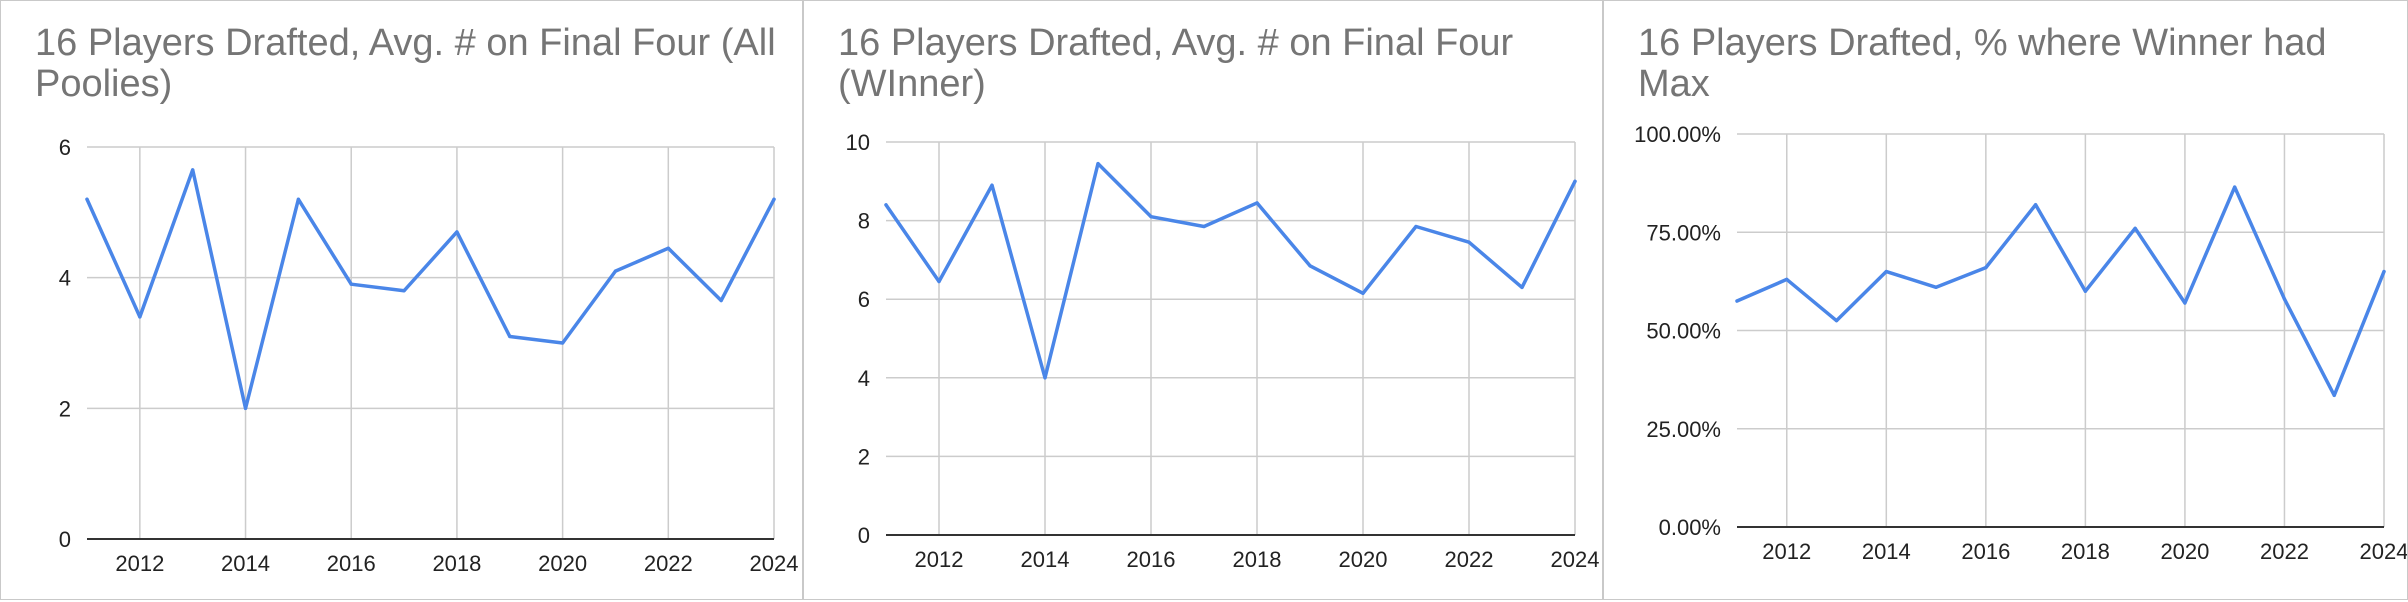 Image resolution: width=2408 pixels, height=602 pixels. What do you see at coordinates (1683, 429) in the screenshot?
I see `y-tick-label: 25.00%` at bounding box center [1683, 429].